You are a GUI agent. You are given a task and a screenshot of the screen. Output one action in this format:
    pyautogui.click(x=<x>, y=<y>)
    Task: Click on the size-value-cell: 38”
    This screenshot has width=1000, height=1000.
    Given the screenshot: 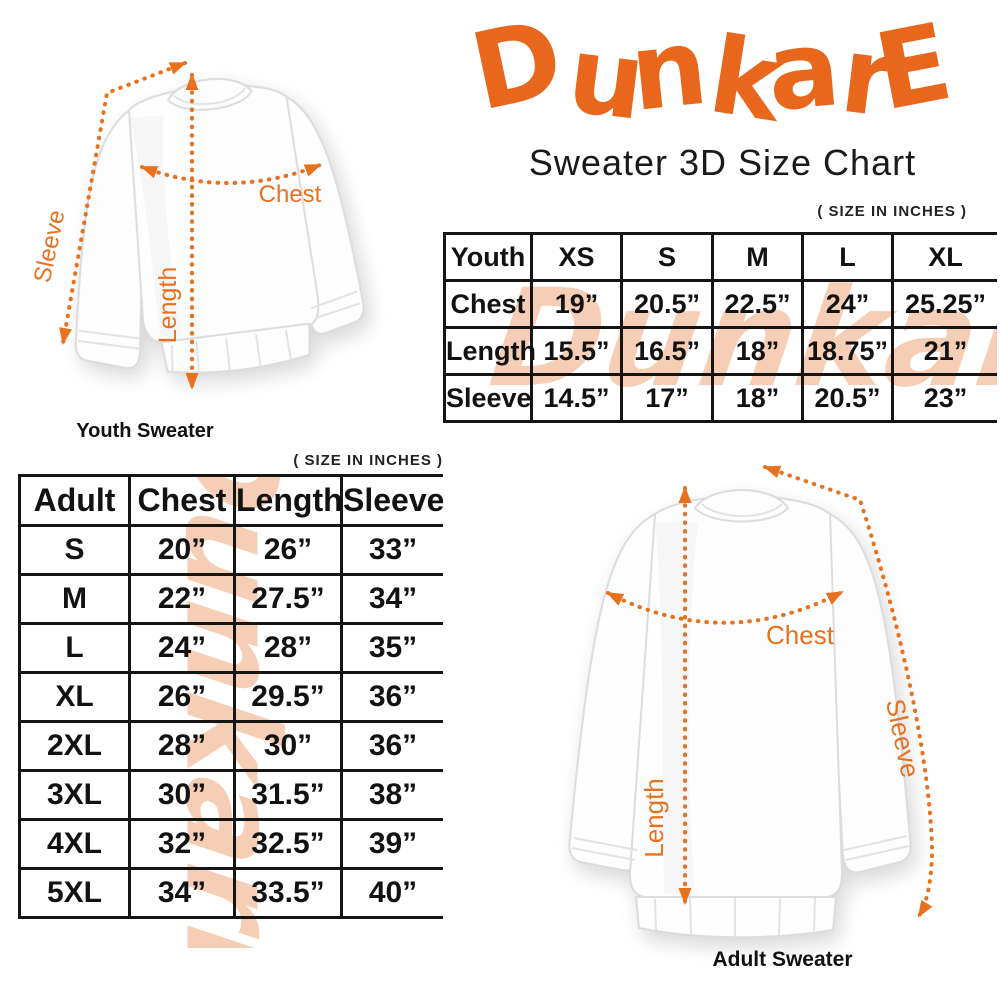 What is the action you would take?
    pyautogui.click(x=391, y=795)
    